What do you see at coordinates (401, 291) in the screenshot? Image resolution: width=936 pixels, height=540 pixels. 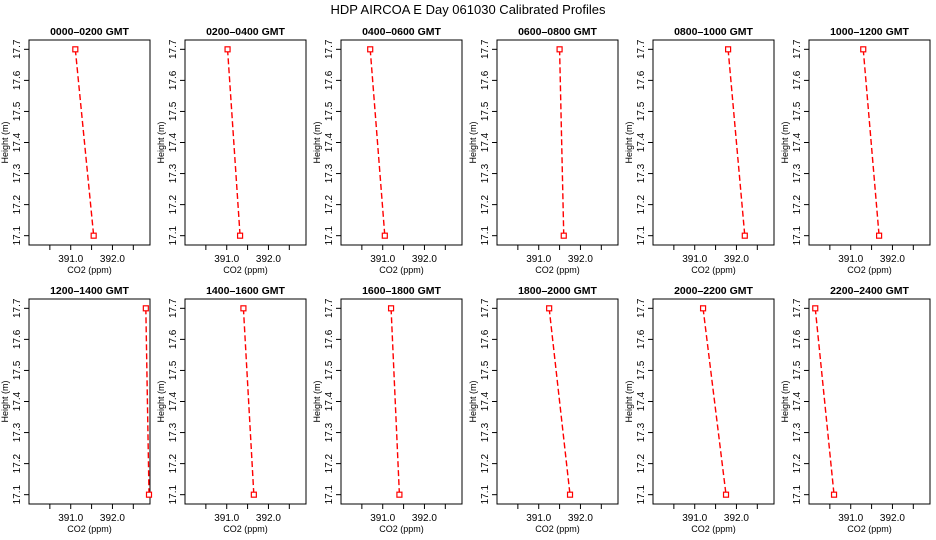 I see `panel-title: 1600–1800 GMT` at bounding box center [401, 291].